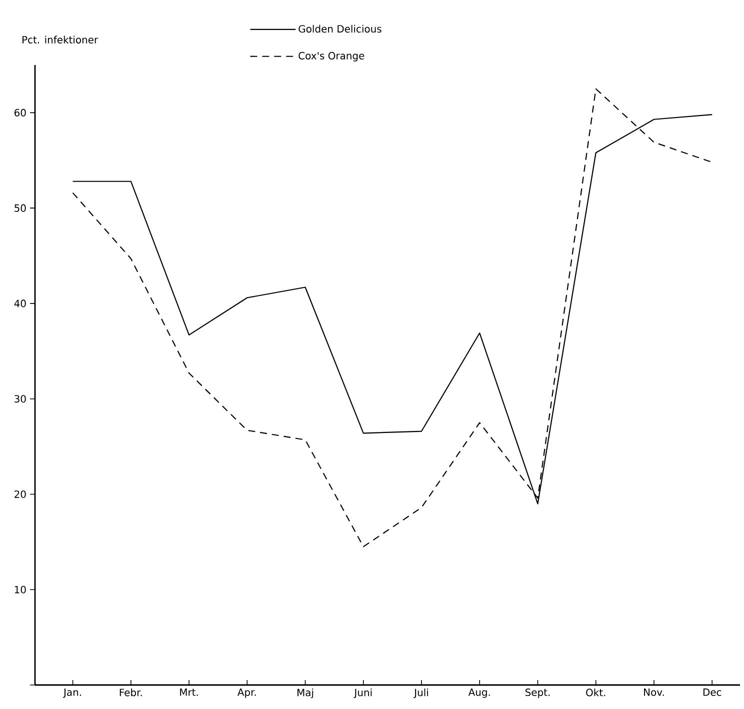 This screenshot has width=744, height=709. What do you see at coordinates (654, 692) in the screenshot?
I see `x-tick-label: Nov.` at bounding box center [654, 692].